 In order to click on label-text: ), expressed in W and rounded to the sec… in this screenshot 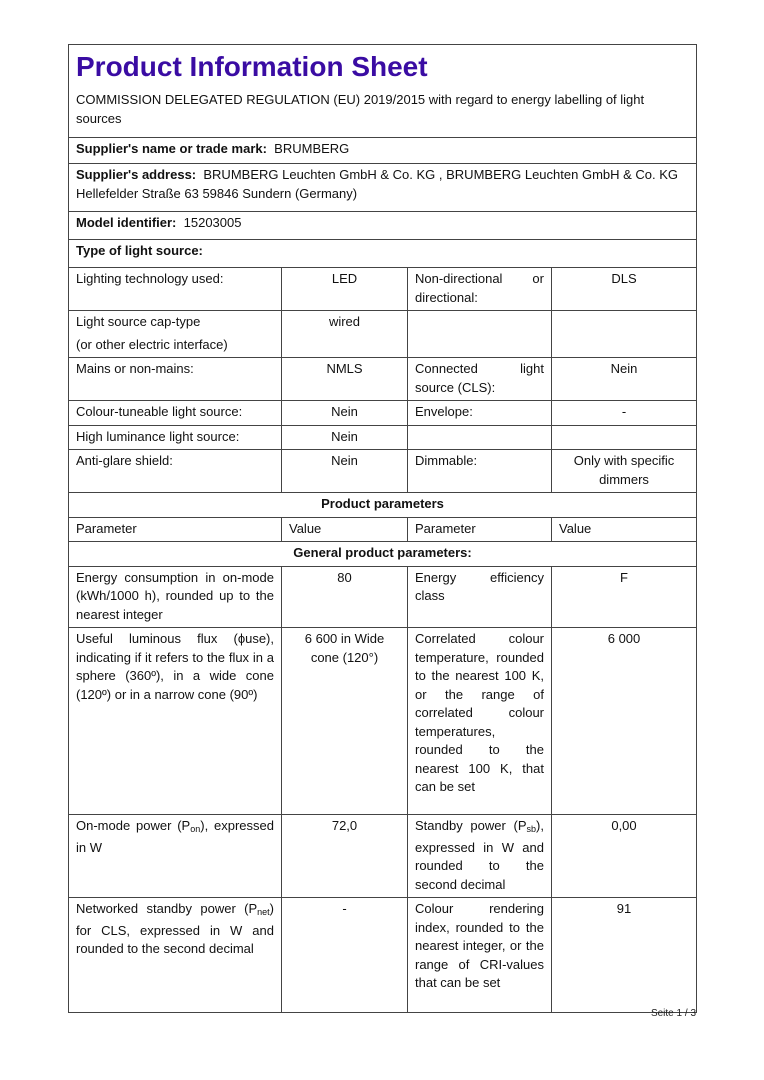, I will do `click(479, 855)`.